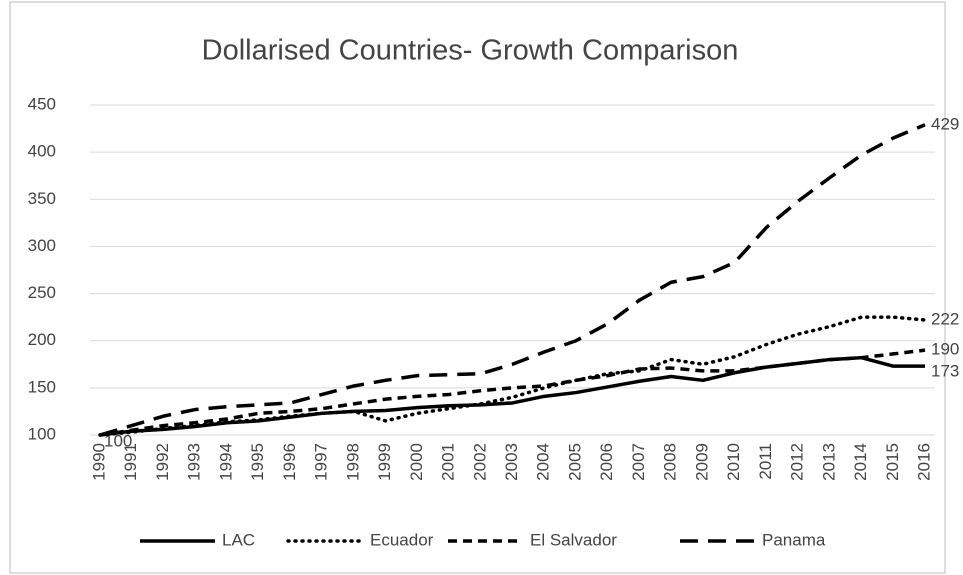  I want to click on x-tick-label: 2009, so click(701, 462).